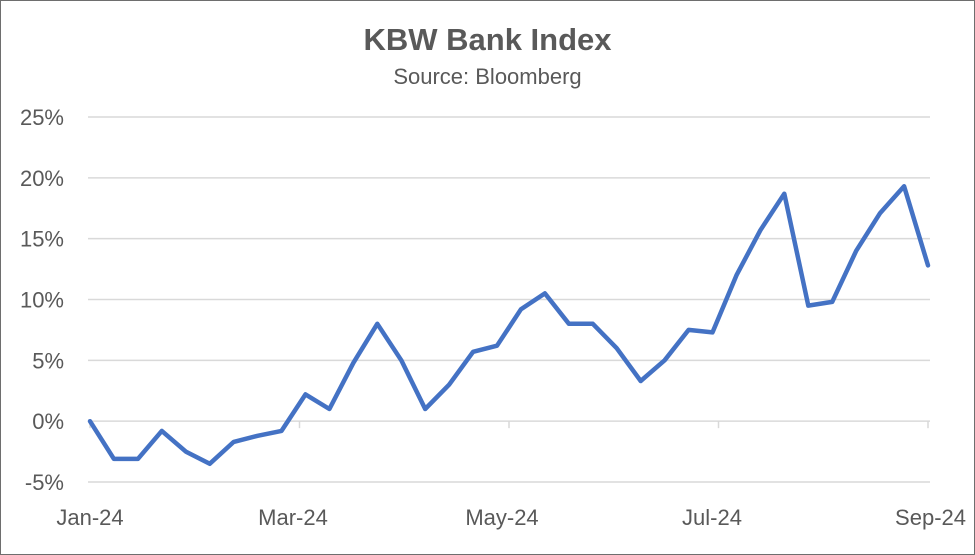 The width and height of the screenshot is (975, 555). I want to click on y-axis-tick-labels: -5% 0% 5% 10% 15% 20% 25%, so click(42, 300).